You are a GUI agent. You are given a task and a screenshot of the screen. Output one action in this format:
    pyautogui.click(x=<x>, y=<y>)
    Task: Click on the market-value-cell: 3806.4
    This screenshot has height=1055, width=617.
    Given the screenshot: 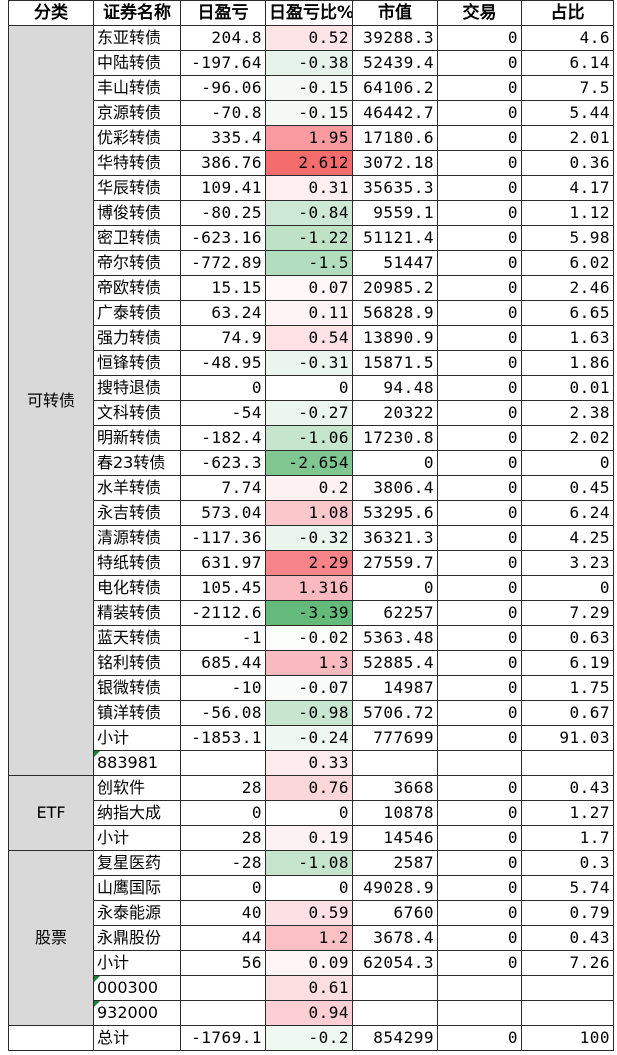 What is the action you would take?
    pyautogui.click(x=395, y=488)
    